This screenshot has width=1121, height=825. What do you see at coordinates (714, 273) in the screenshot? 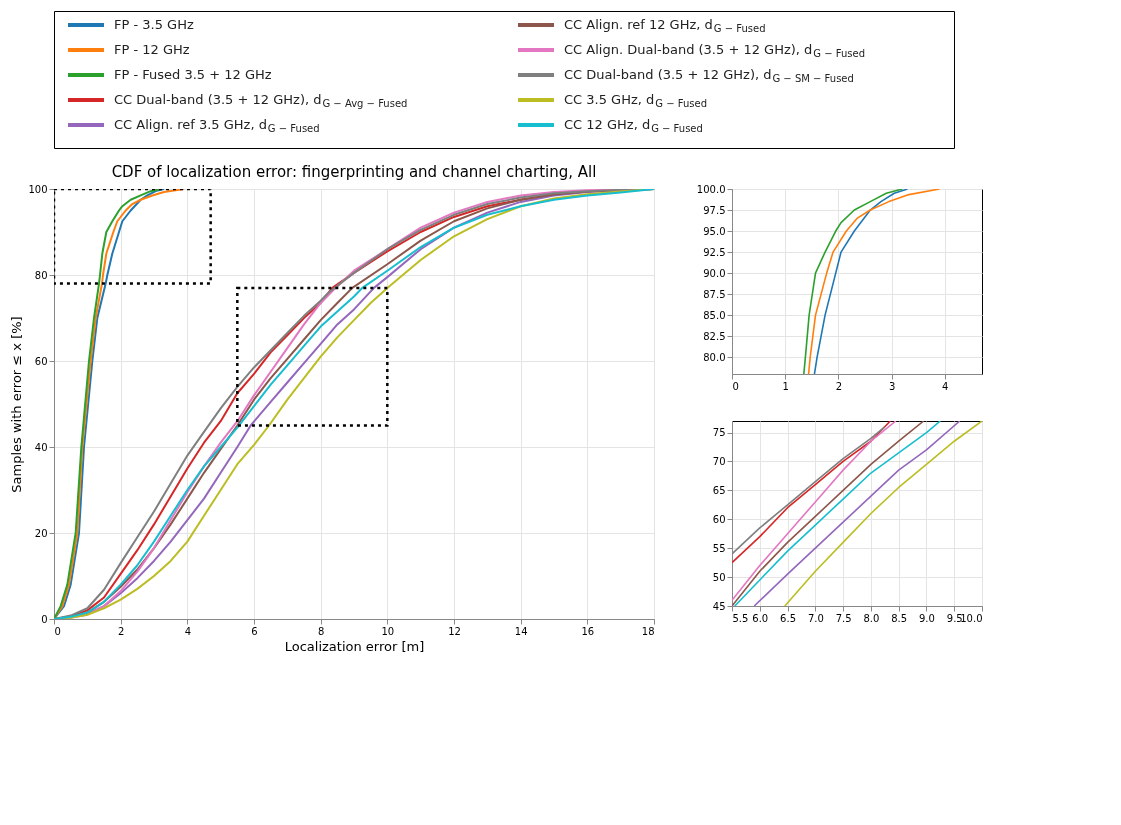
I see `y-tick-label: 90.0` at bounding box center [714, 273].